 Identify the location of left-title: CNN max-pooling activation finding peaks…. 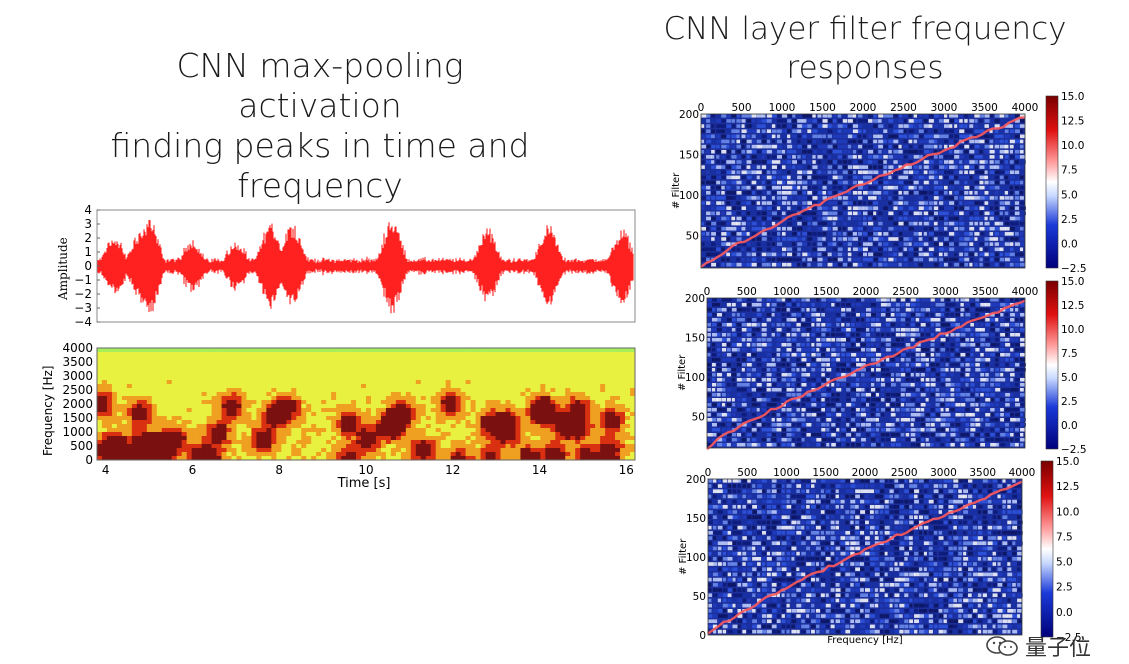
(320, 126).